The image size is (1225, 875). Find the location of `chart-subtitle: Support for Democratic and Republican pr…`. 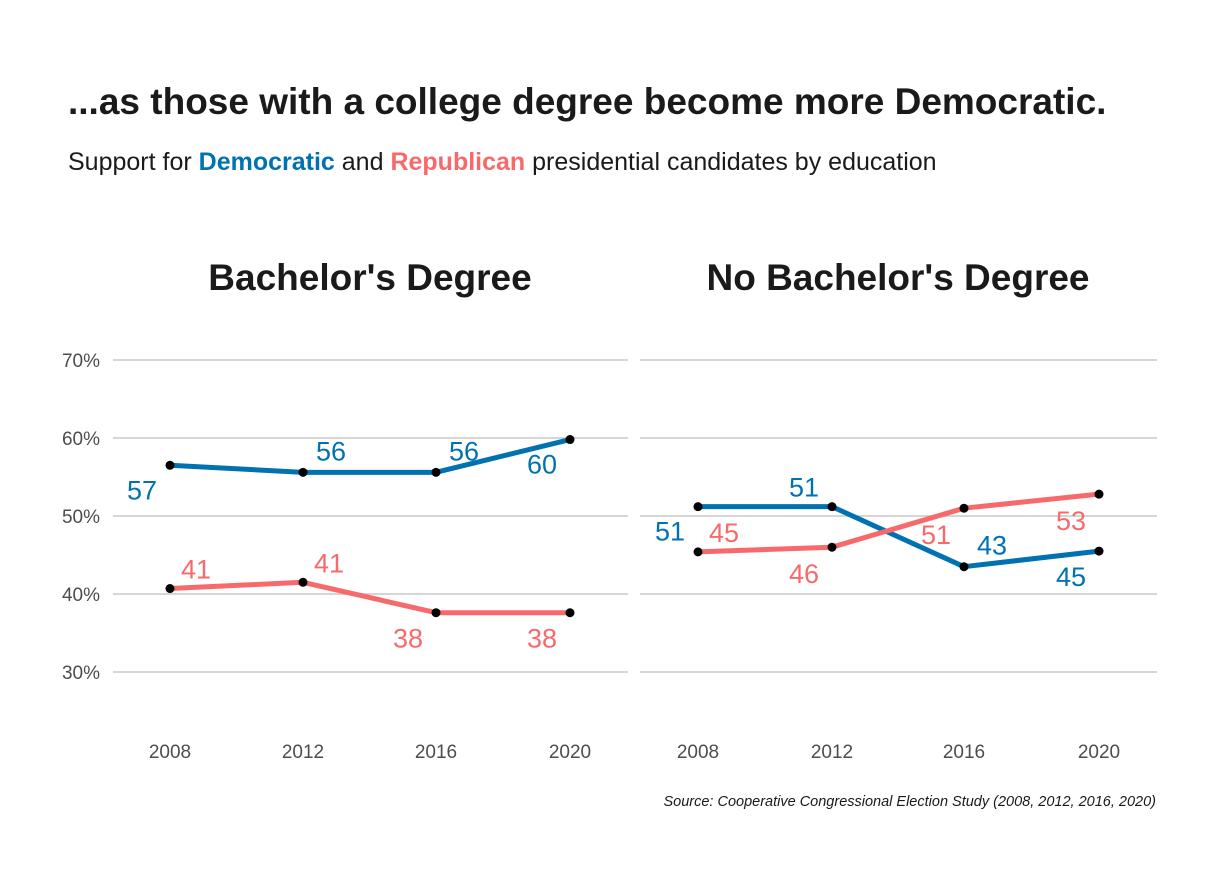

chart-subtitle: Support for Democratic and Republican pr… is located at coordinates (502, 162).